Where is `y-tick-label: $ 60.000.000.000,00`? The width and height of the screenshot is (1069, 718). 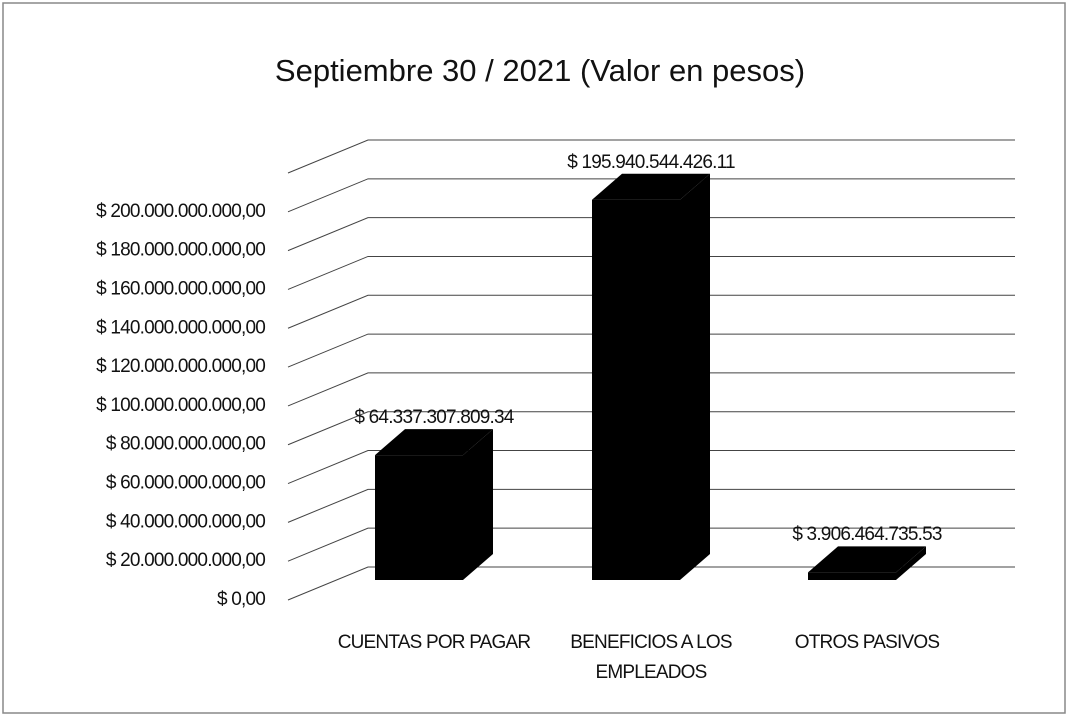
y-tick-label: $ 60.000.000.000,00 is located at coordinates (185, 483).